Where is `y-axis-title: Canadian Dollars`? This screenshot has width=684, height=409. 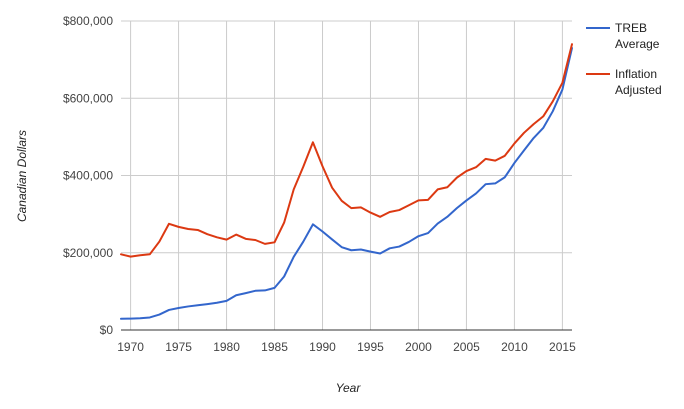
y-axis-title: Canadian Dollars is located at coordinates (22, 176).